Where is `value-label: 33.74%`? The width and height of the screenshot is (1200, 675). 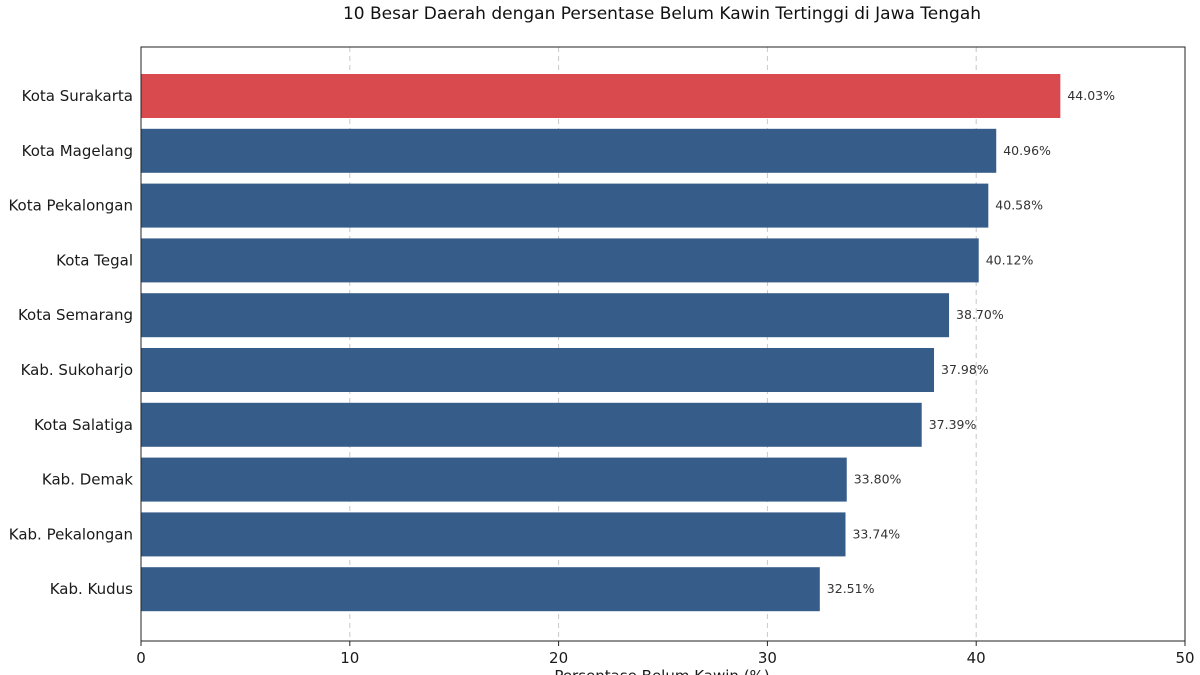 value-label: 33.74% is located at coordinates (876, 533).